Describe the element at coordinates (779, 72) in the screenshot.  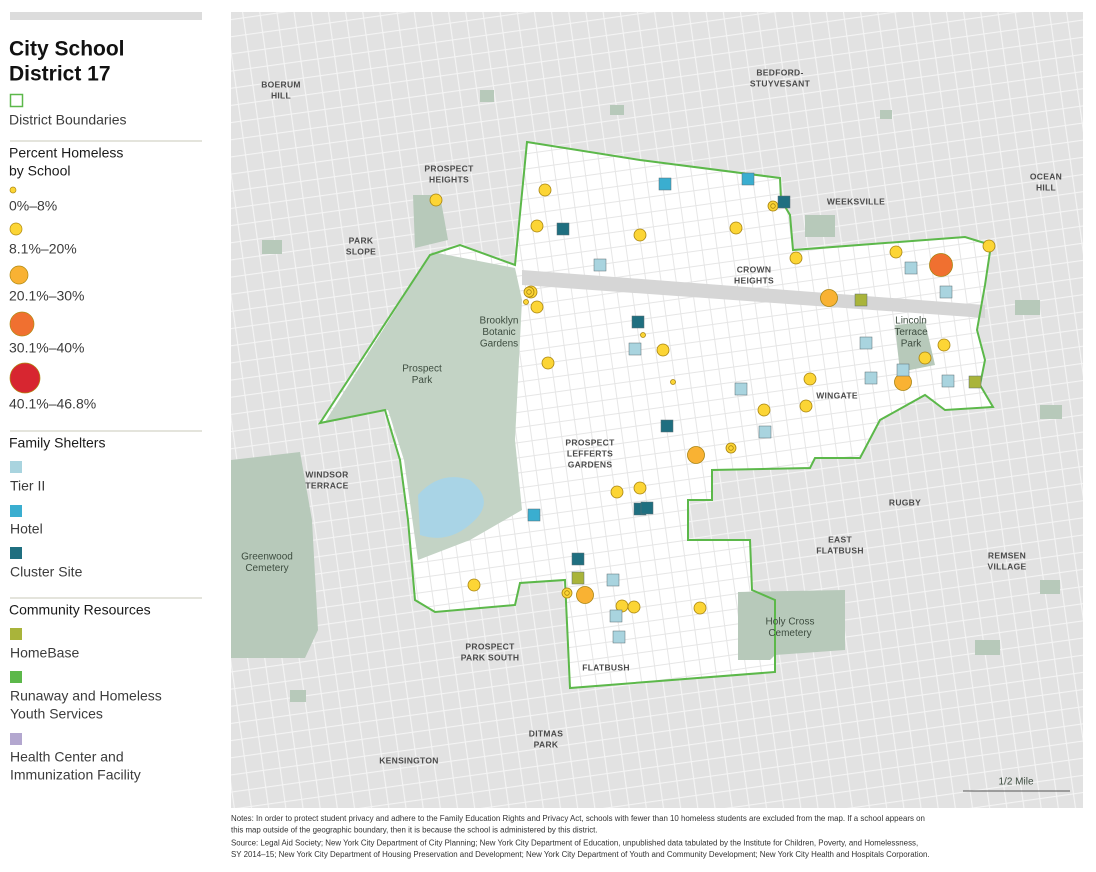
I see `neighborhood-label: BEDFORD-` at that location.